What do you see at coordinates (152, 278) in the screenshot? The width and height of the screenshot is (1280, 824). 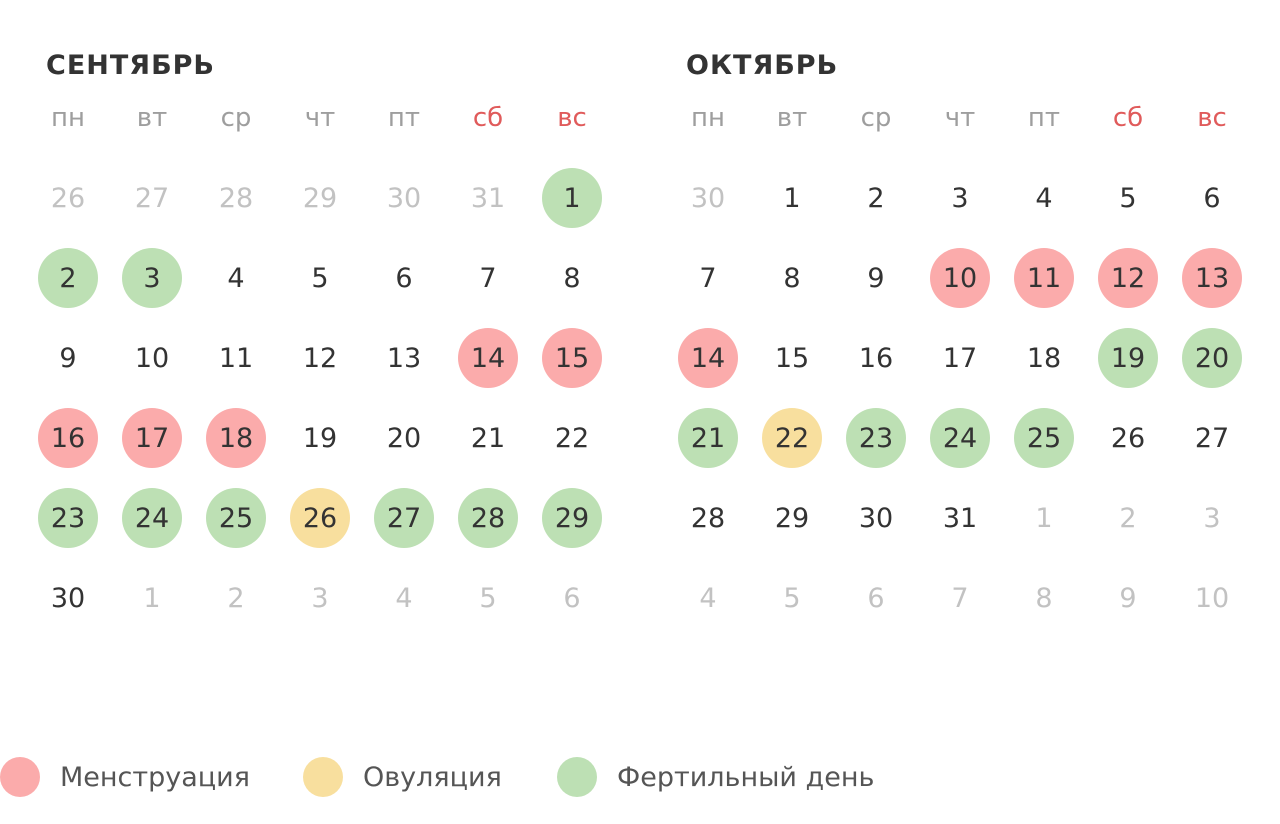 I see `calendar-day-fertile: 3` at bounding box center [152, 278].